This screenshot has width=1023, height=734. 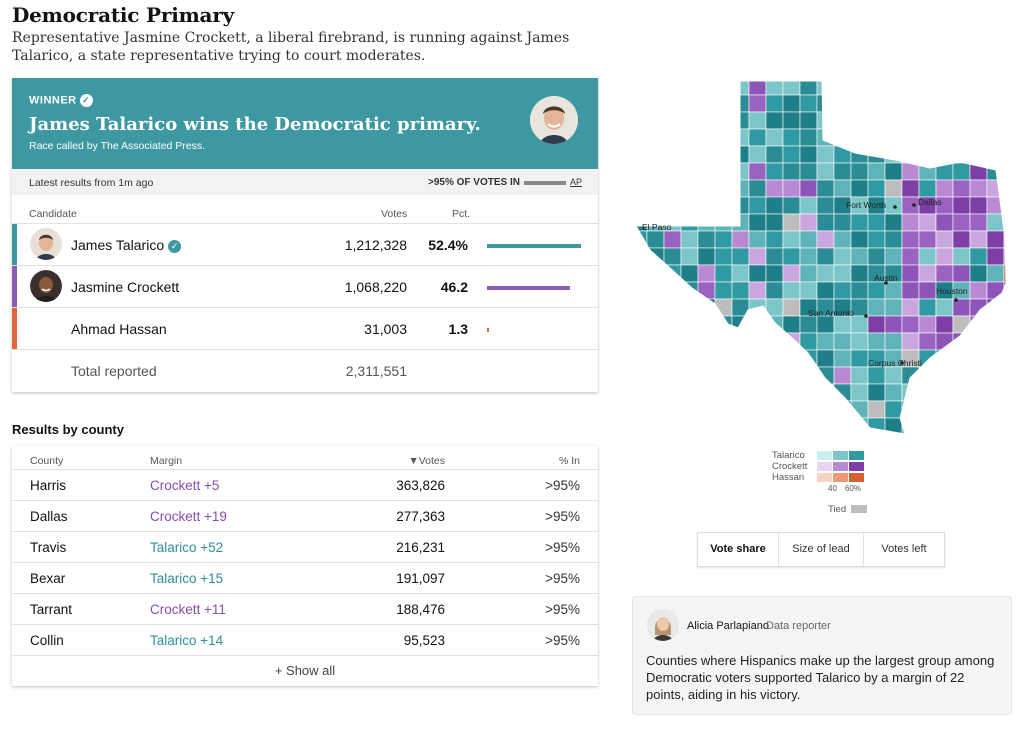 I want to click on size-of-lead-tab: Size of lead, so click(x=821, y=549).